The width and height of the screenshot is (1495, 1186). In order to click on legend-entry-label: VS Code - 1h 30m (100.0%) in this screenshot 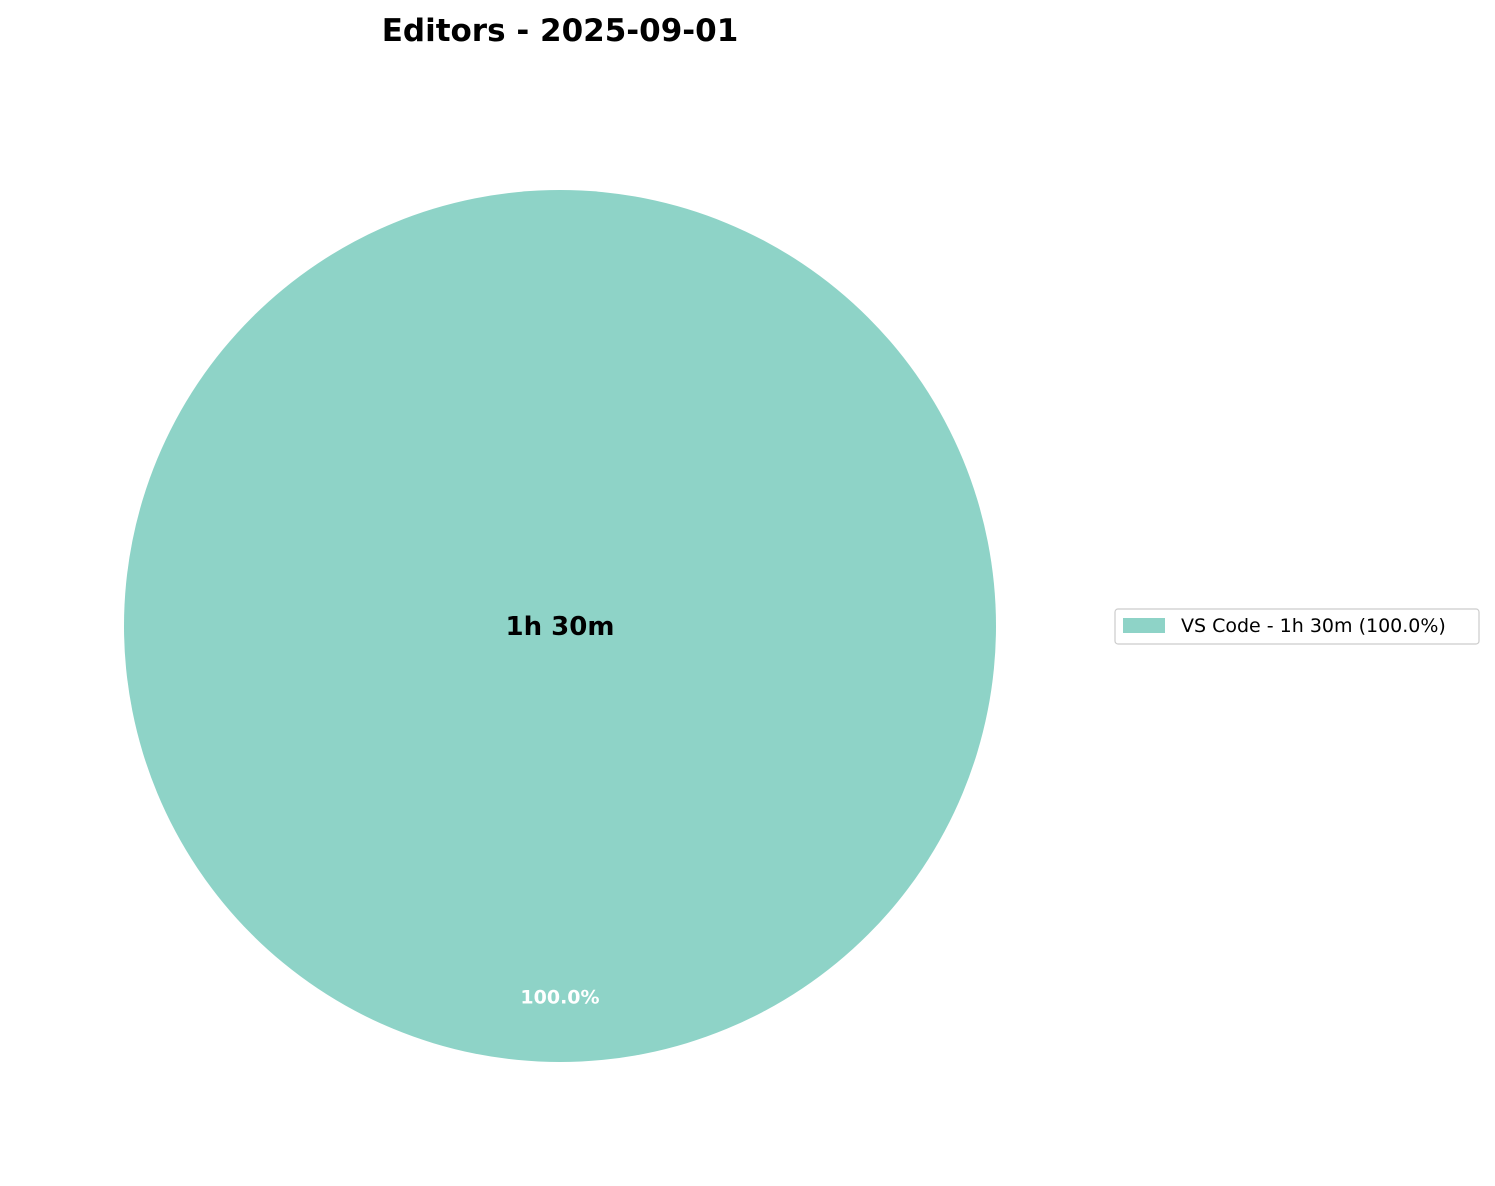, I will do `click(1313, 626)`.